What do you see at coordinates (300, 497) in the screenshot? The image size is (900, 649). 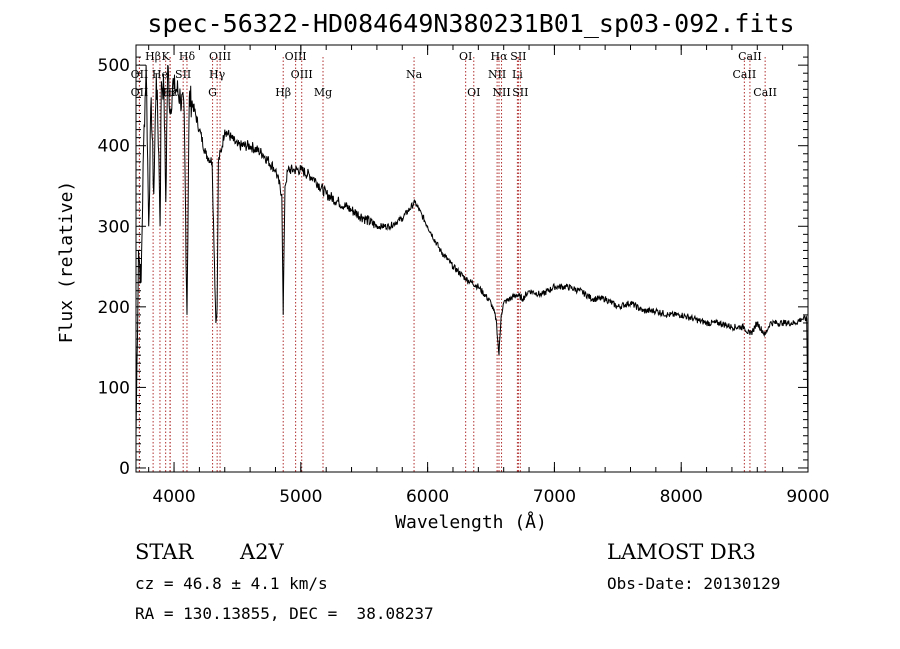 I see `x-tick-label: 5000` at bounding box center [300, 497].